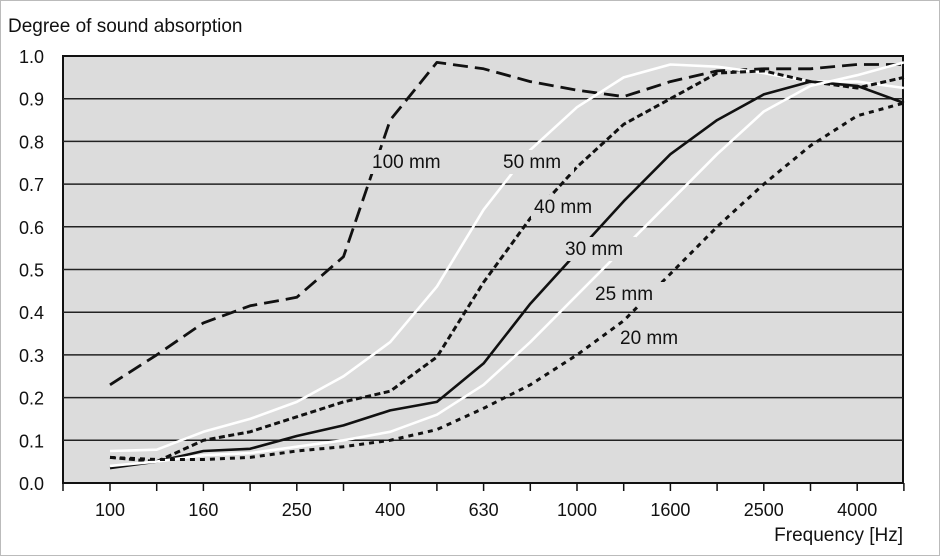  Describe the element at coordinates (31, 57) in the screenshot. I see `y-tick-label: 1.0` at that location.